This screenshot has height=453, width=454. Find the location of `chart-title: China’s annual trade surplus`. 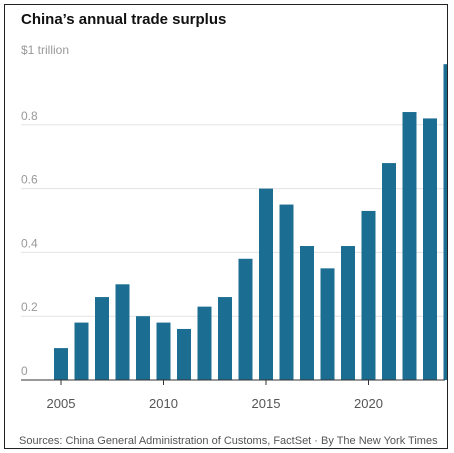

chart-title: China’s annual trade surplus is located at coordinates (124, 19).